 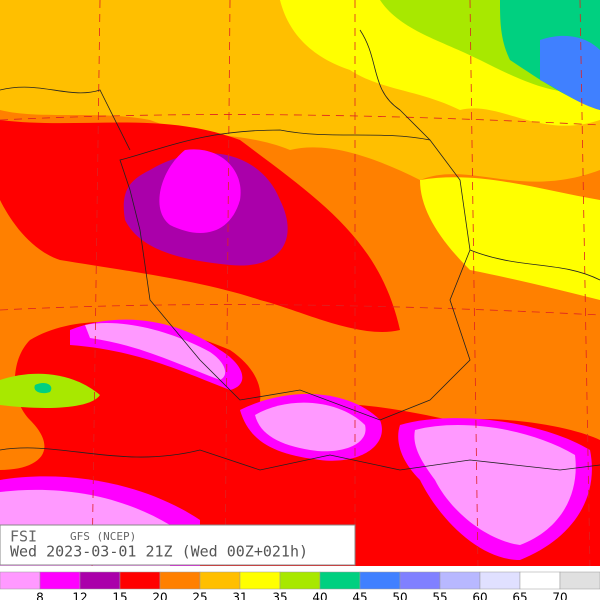 I want to click on colorbar-label: 65, so click(x=519, y=596).